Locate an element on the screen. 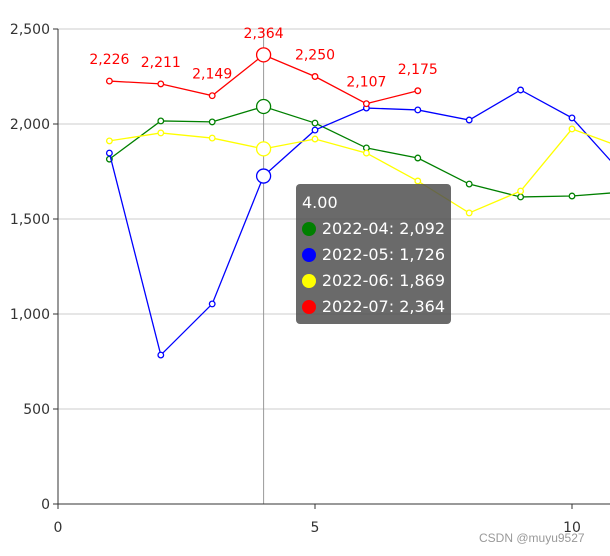  data-label: 2,364 is located at coordinates (264, 34).